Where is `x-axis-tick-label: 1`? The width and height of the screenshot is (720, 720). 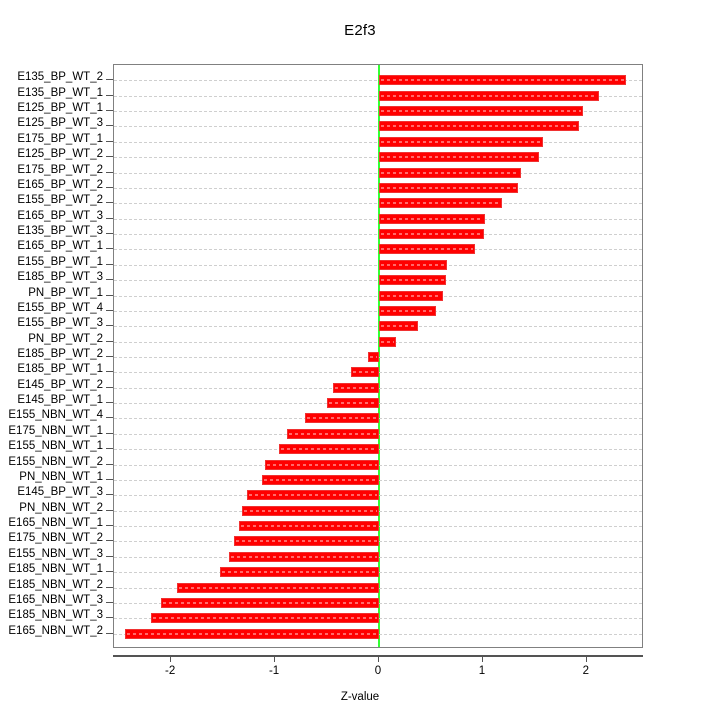 x-axis-tick-label: 1 is located at coordinates (482, 671).